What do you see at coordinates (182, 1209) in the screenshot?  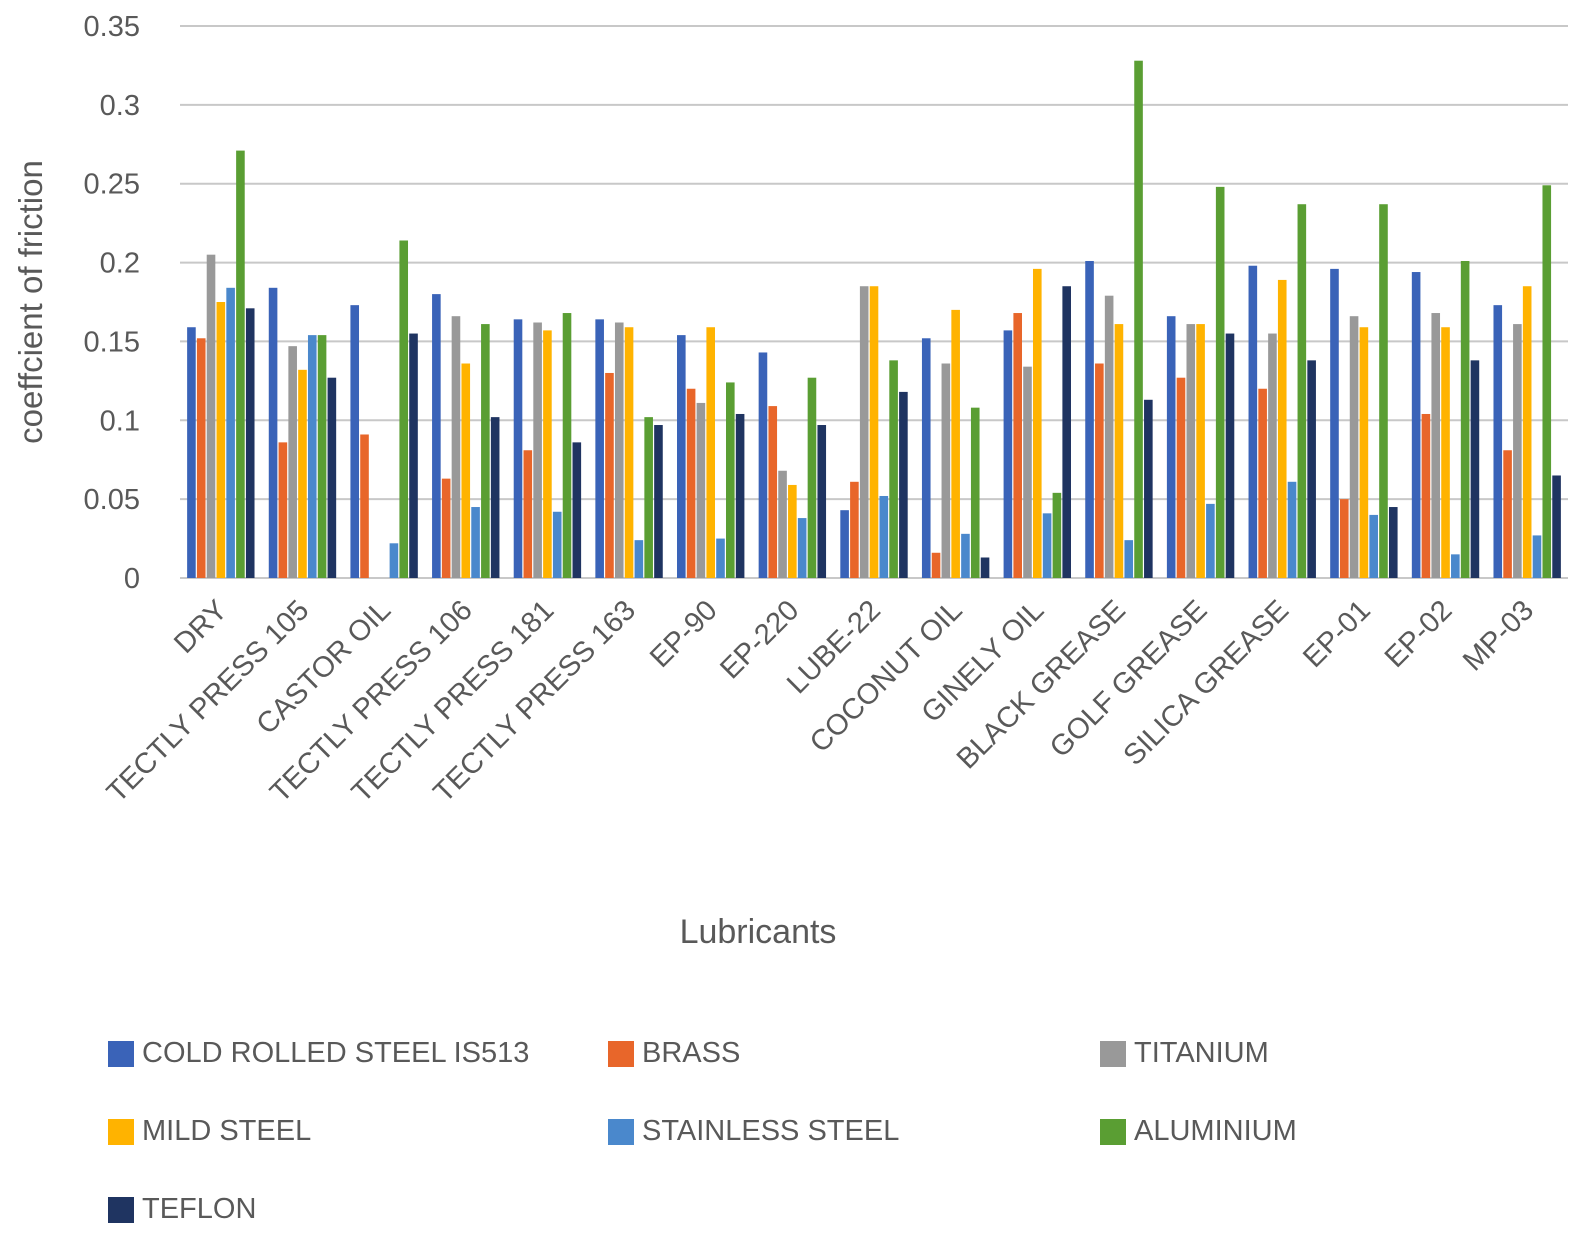 I see `legend-item: TEFLON` at bounding box center [182, 1209].